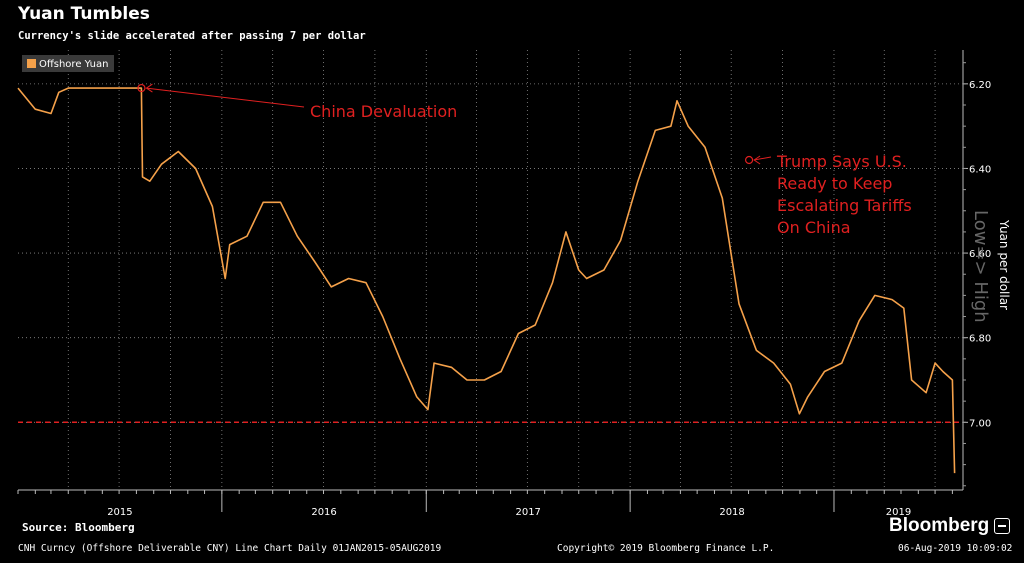 Image resolution: width=1024 pixels, height=563 pixels. What do you see at coordinates (955, 548) in the screenshot?
I see `timestamp: 06-Aug-2019 10:09:02` at bounding box center [955, 548].